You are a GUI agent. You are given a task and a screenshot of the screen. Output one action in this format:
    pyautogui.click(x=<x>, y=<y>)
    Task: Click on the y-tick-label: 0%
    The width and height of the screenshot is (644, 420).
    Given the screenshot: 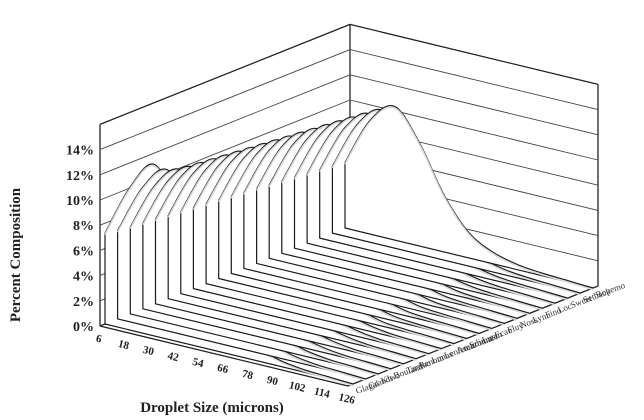 What is the action you would take?
    pyautogui.click(x=83, y=327)
    